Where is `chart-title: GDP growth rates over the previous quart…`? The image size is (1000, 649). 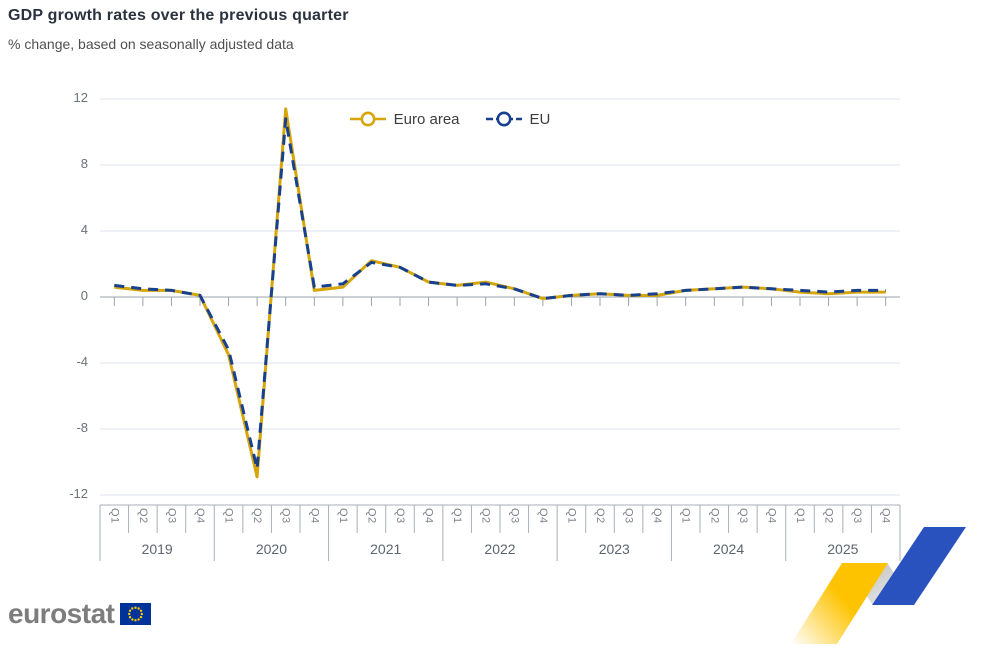
chart-title: GDP growth rates over the previous quart… is located at coordinates (178, 15).